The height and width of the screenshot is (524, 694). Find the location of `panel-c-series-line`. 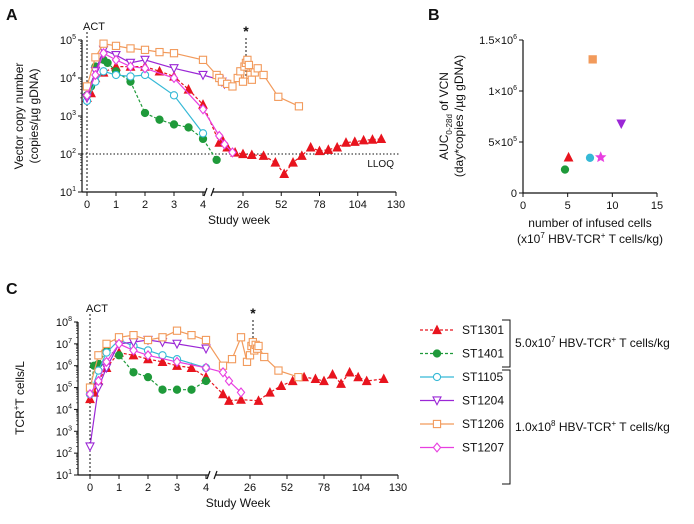

panel-c-series-line is located at coordinates (236, 376).